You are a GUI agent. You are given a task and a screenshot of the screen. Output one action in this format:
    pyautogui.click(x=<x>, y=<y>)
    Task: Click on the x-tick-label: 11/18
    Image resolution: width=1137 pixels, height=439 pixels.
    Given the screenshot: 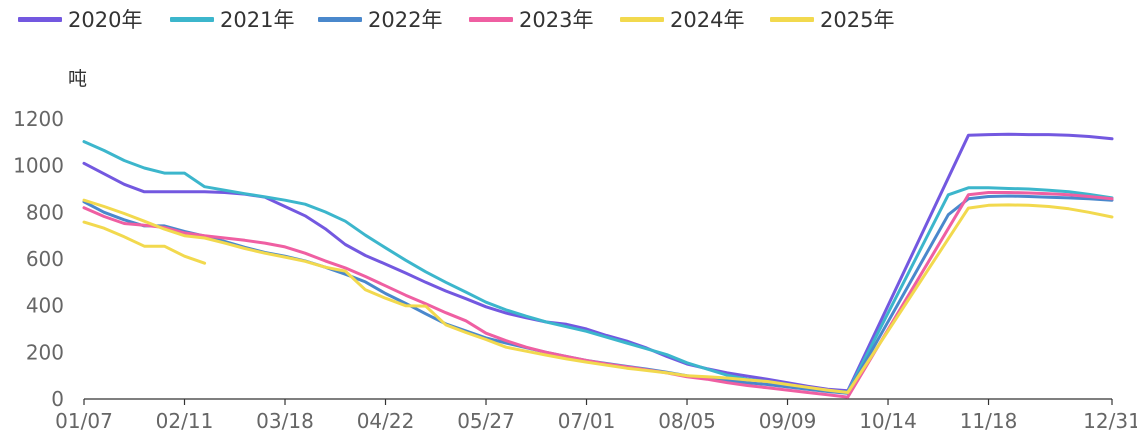 What is the action you would take?
    pyautogui.click(x=989, y=421)
    